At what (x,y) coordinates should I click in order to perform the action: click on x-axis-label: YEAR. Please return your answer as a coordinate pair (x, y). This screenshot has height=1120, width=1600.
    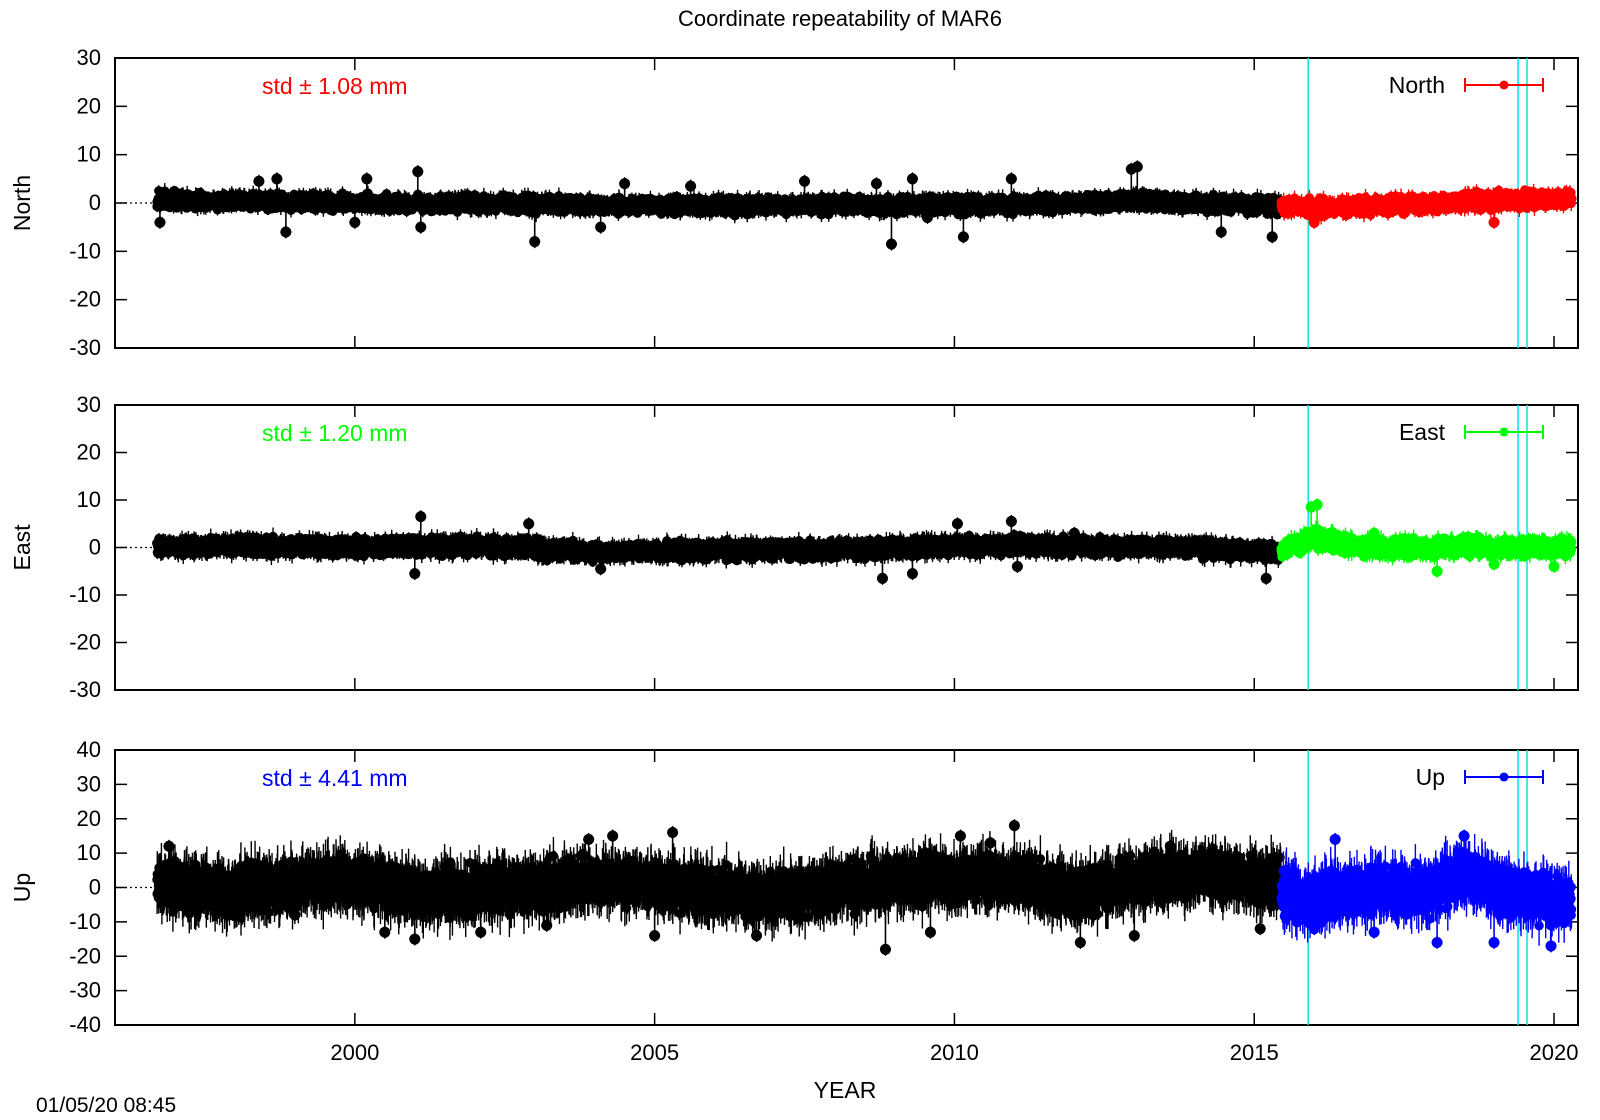
    Looking at the image, I should click on (845, 1090).